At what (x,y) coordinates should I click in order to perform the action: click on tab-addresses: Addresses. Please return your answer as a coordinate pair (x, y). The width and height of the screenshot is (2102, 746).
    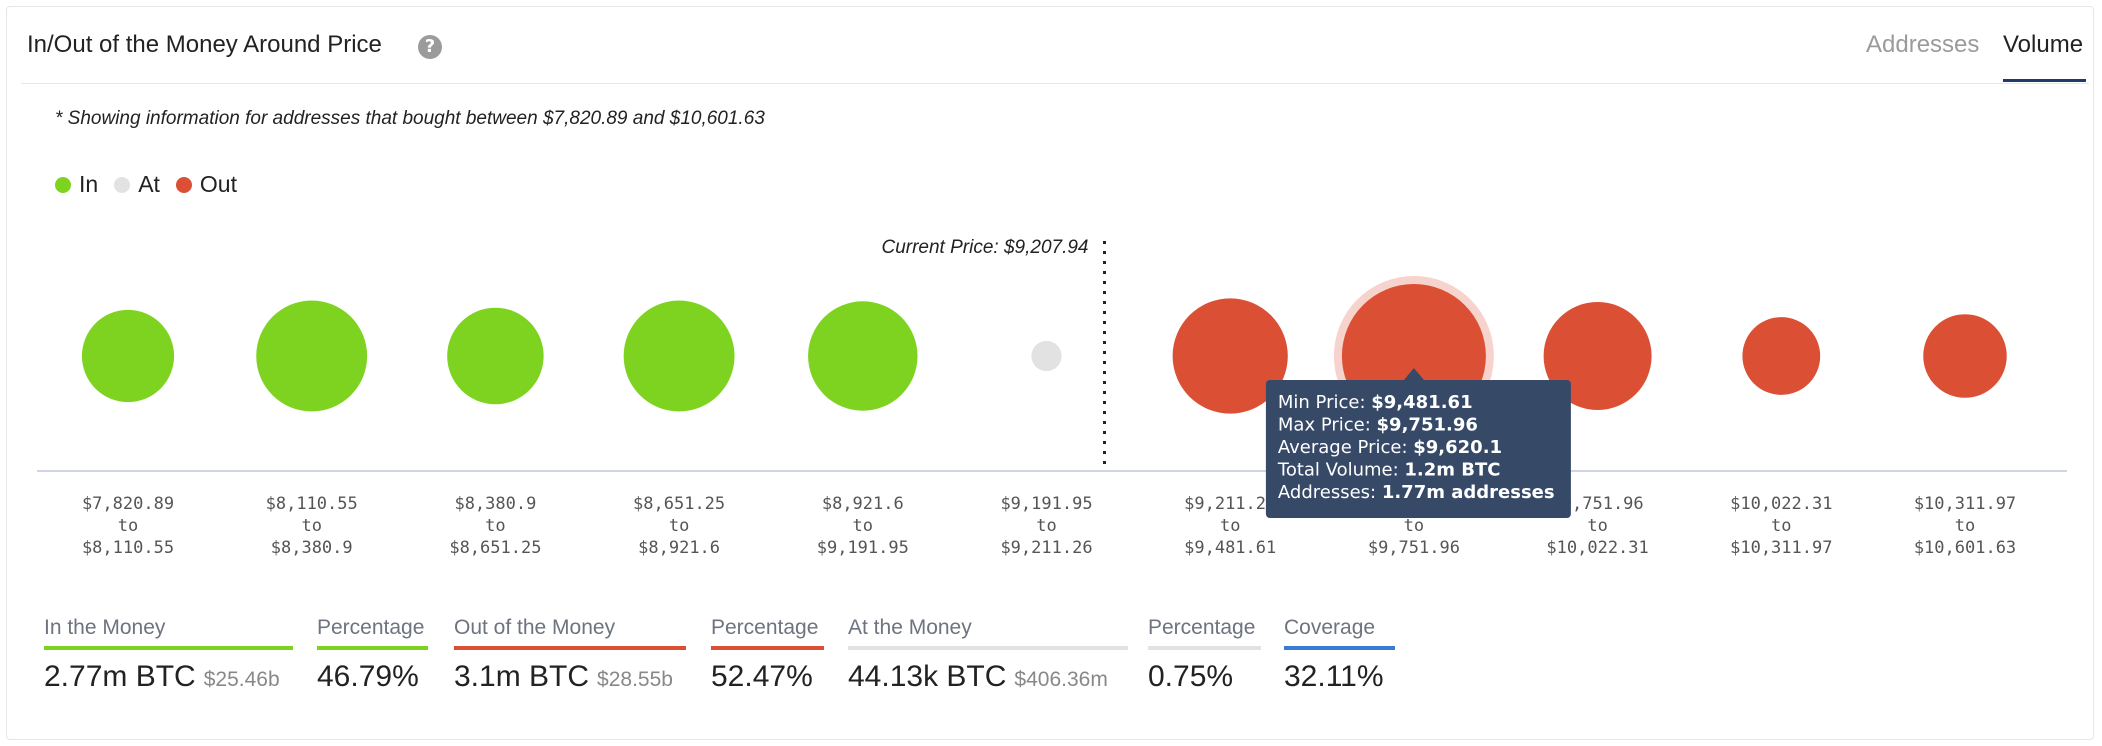
    Looking at the image, I should click on (1923, 44).